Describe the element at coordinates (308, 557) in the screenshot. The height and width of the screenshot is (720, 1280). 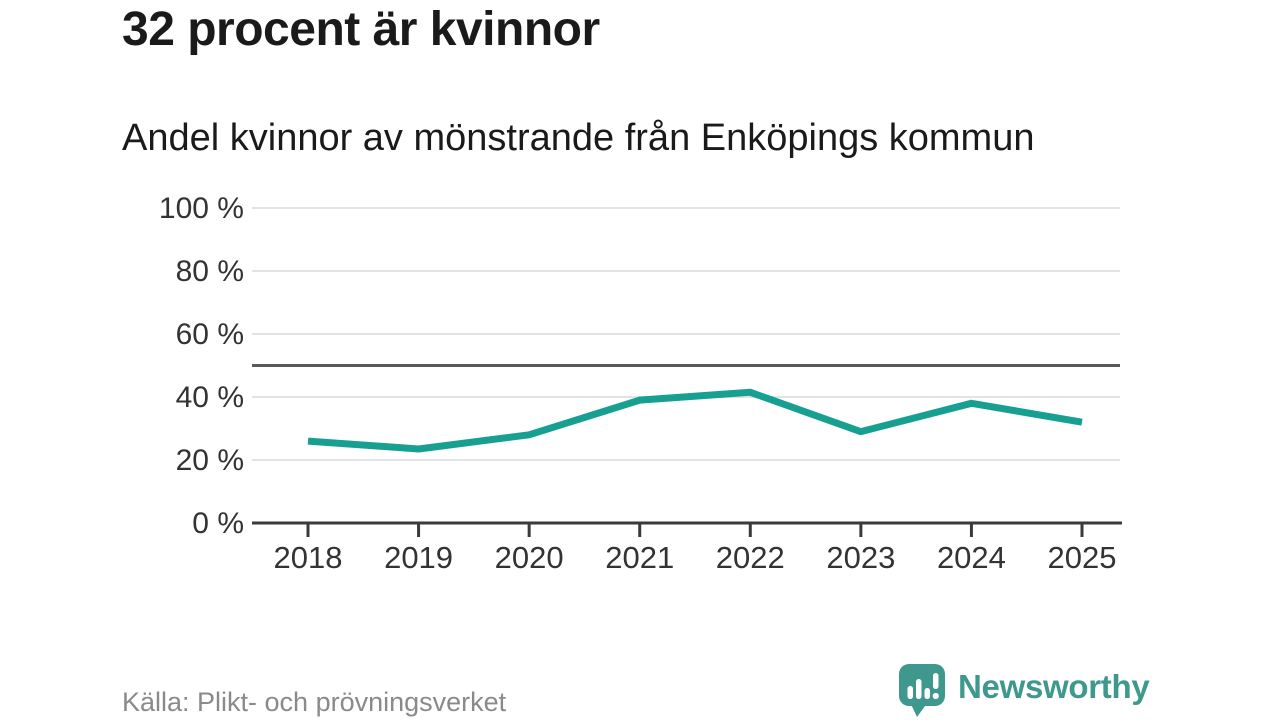
I see `x-tick-label: 2018` at that location.